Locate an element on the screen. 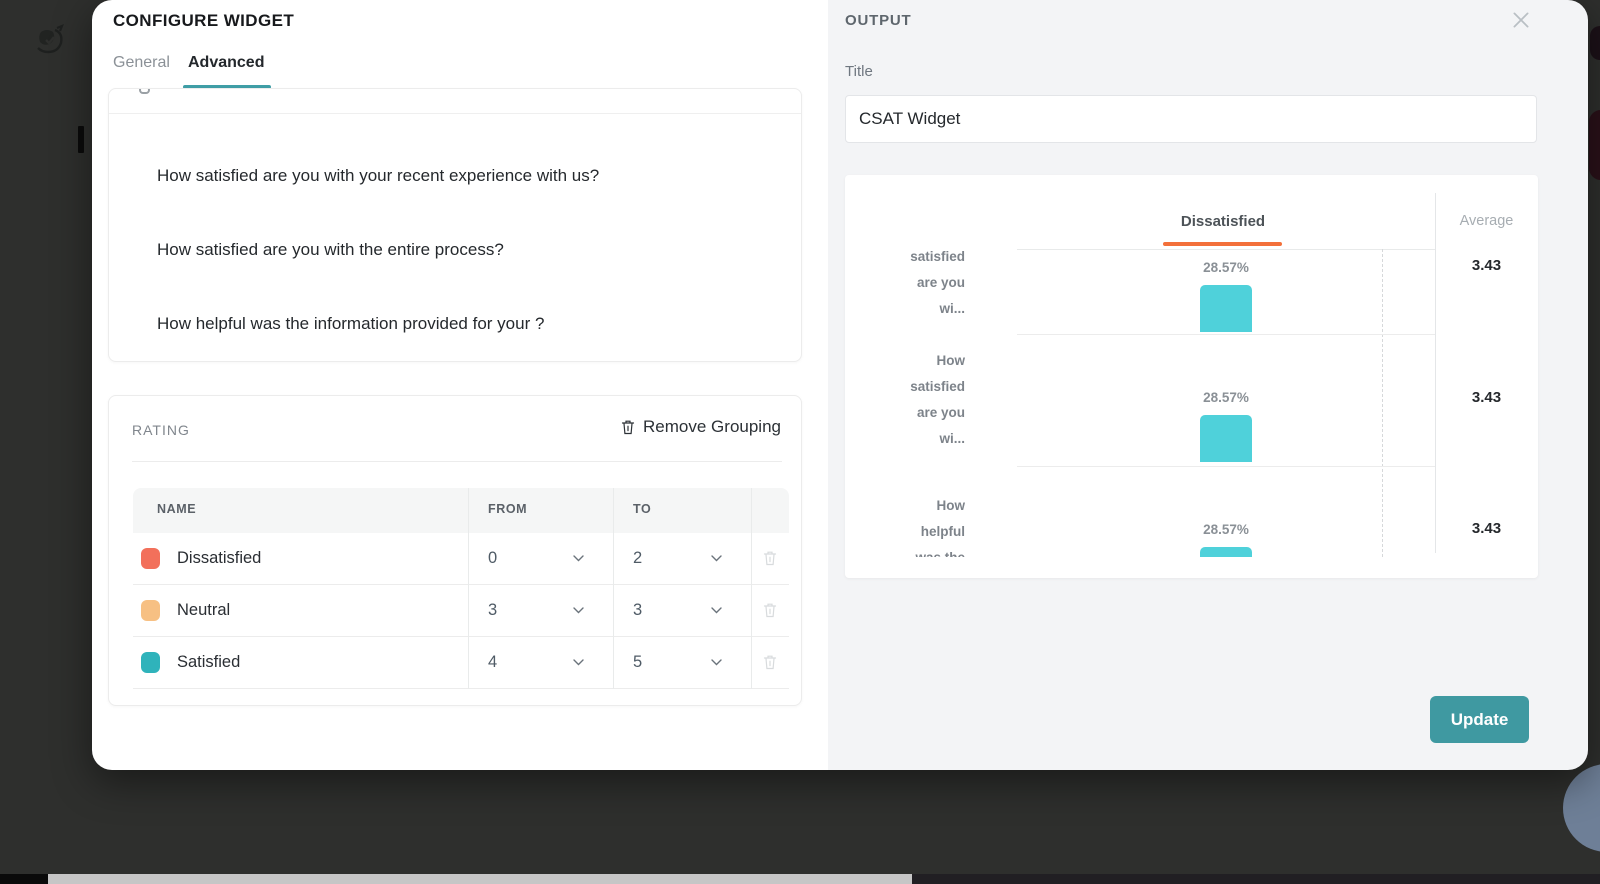 The width and height of the screenshot is (1600, 884). remove-grouping-button: Remove Grouping is located at coordinates (701, 427).